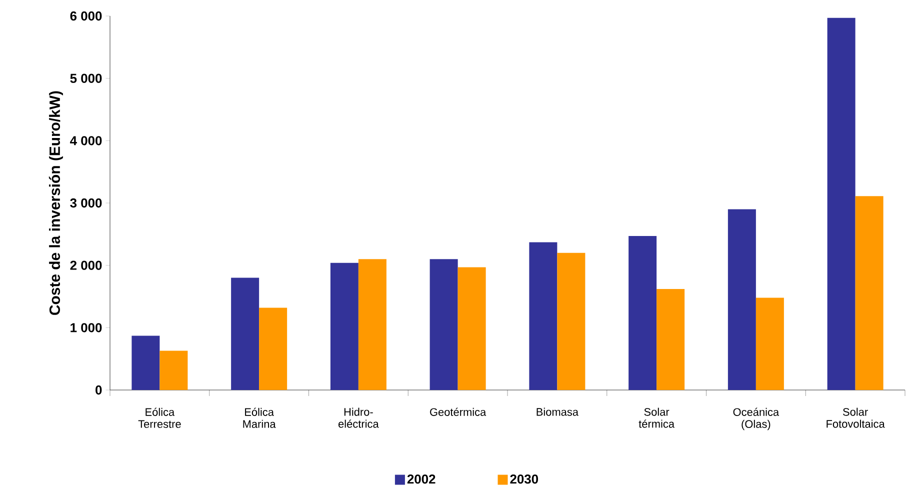  I want to click on y-tick-label: 6 000, so click(86, 16).